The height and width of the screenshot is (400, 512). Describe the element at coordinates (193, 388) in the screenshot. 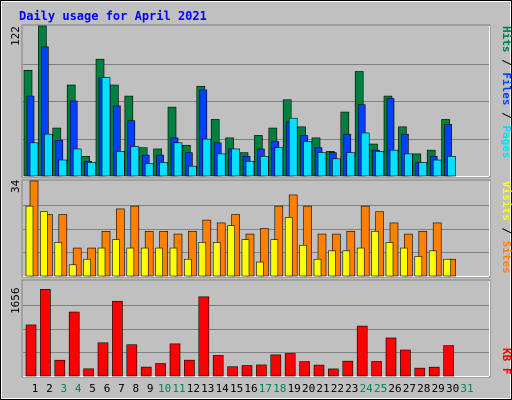

I see `day-label-12: 12` at that location.